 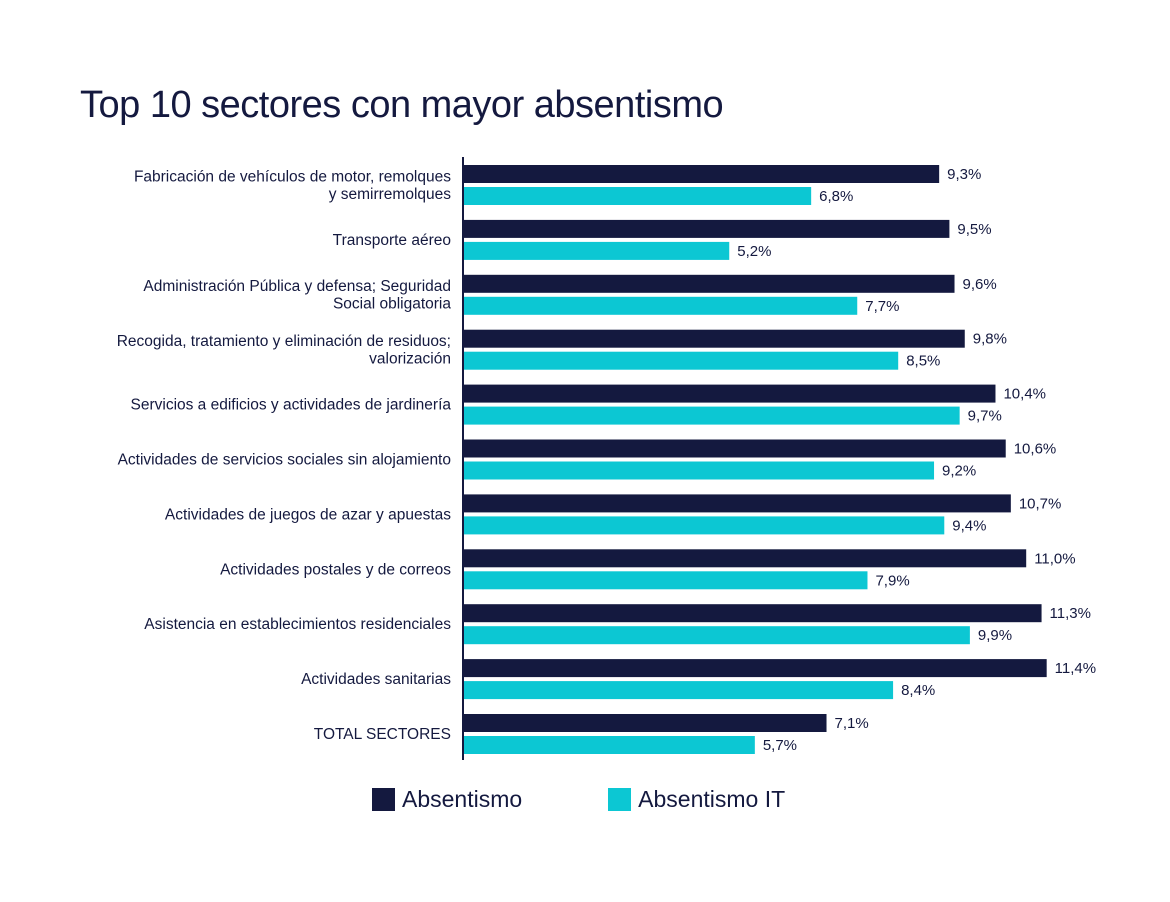 I want to click on data-label-absentismo-it: 6,8%, so click(x=836, y=196).